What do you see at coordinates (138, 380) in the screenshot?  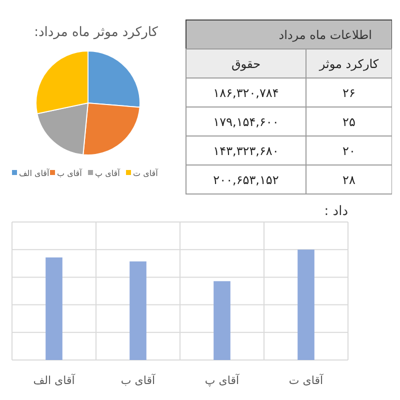 I see `x-tick-label: آقای ب` at bounding box center [138, 380].